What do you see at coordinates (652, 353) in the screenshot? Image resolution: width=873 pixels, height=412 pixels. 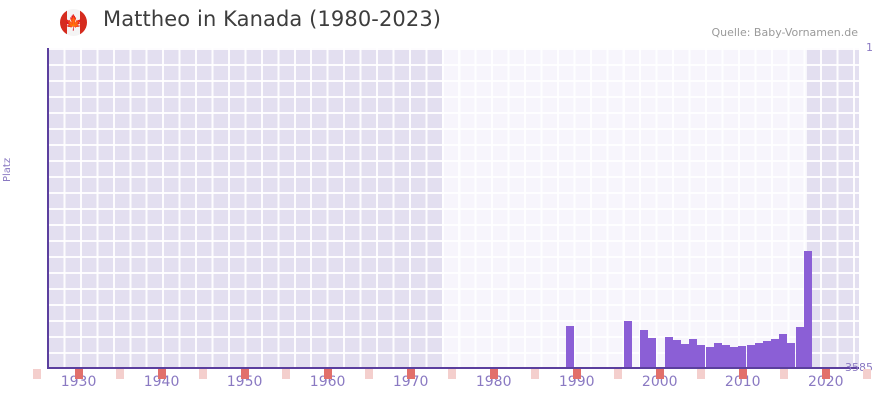 I see `bar-2002` at bounding box center [652, 353].